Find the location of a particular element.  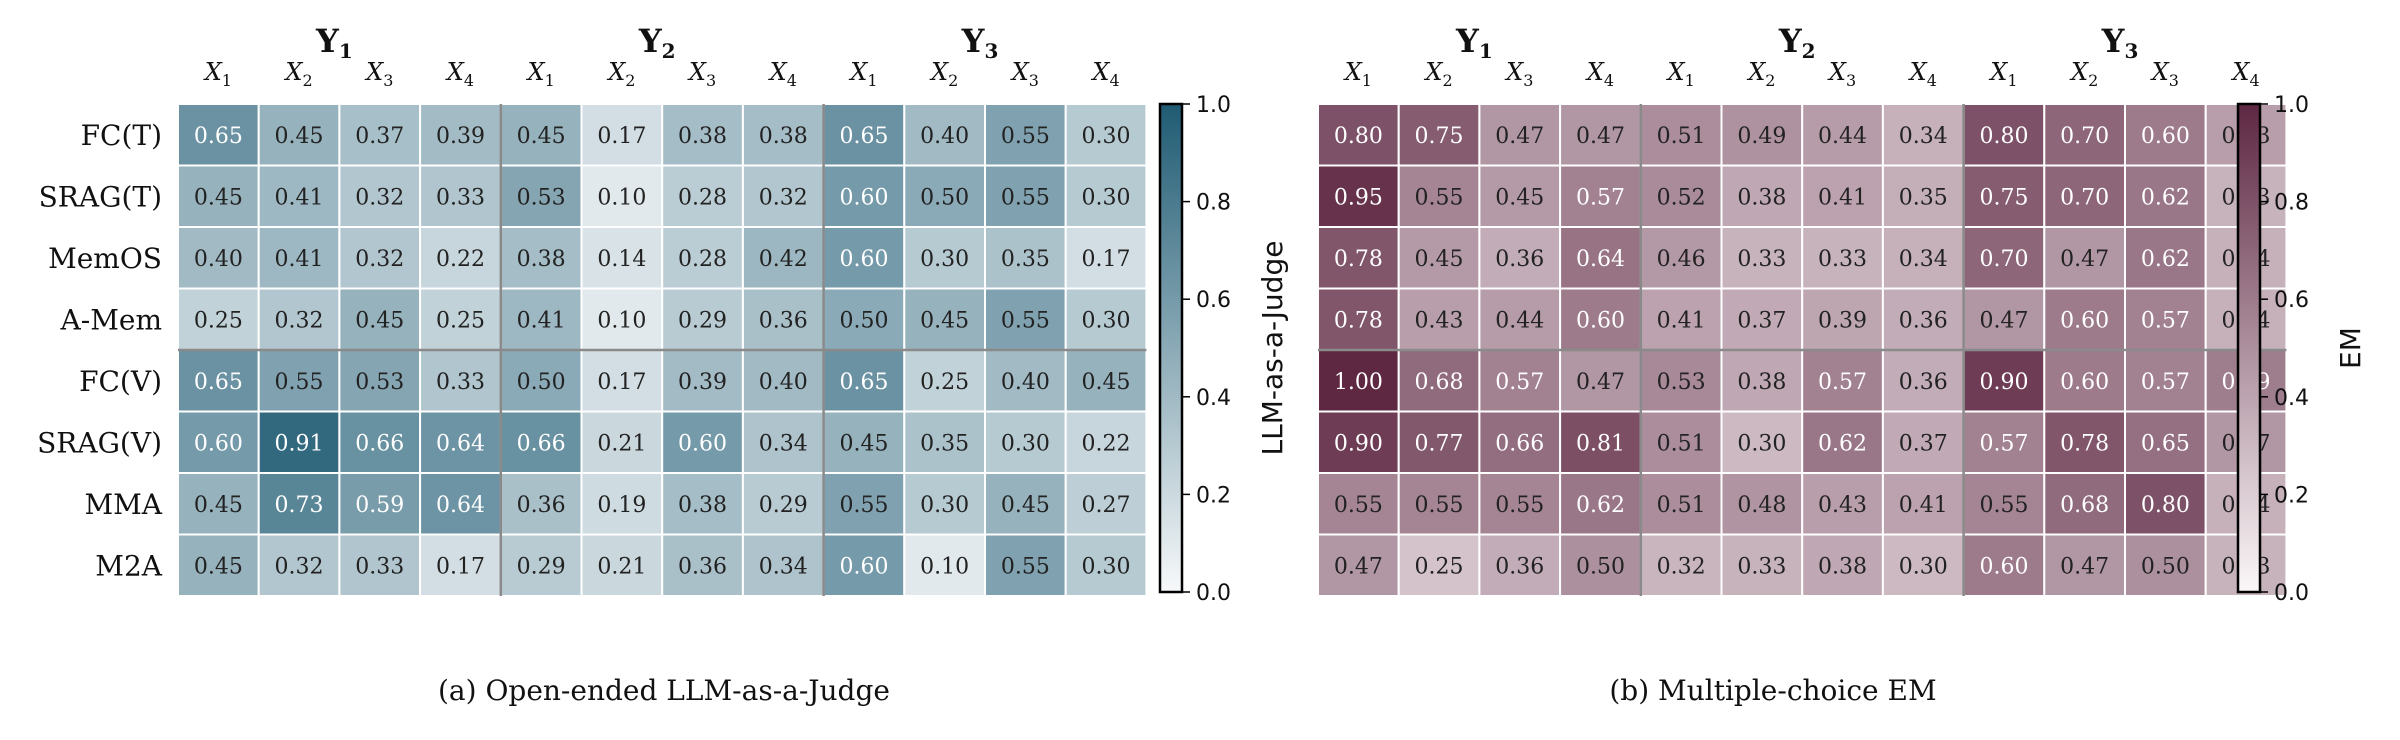

row-label: A-Mem is located at coordinates (111, 319).